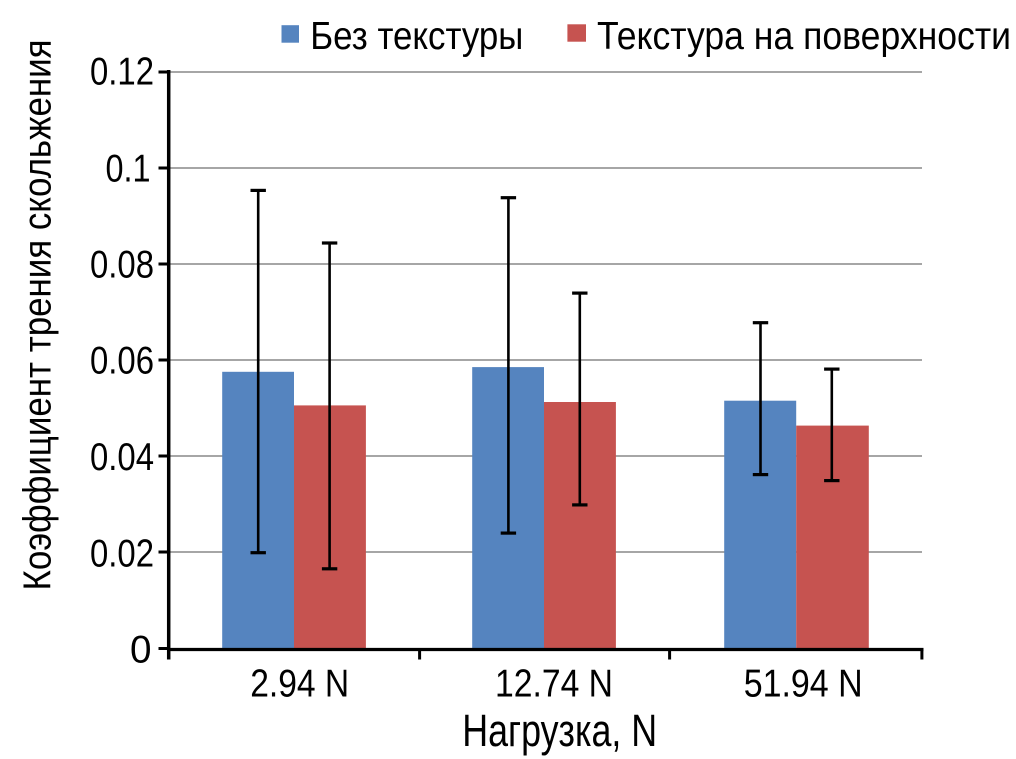  What do you see at coordinates (141, 650) in the screenshot?
I see `svg-text: 0` at bounding box center [141, 650].